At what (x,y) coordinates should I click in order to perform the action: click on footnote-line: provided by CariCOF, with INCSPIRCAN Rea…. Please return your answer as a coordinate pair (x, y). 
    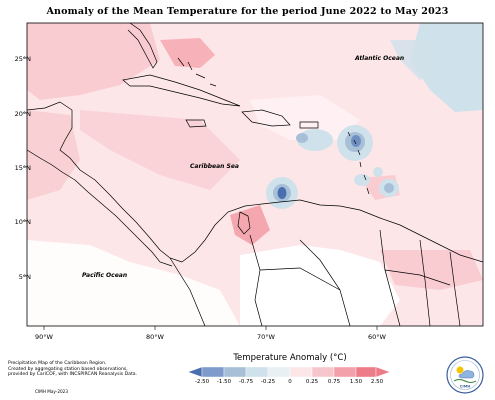
    Looking at the image, I should click on (73, 375).